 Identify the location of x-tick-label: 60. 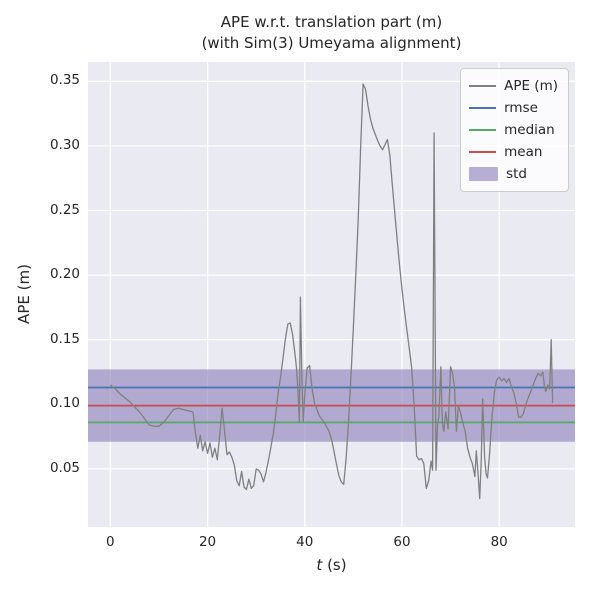
(402, 542).